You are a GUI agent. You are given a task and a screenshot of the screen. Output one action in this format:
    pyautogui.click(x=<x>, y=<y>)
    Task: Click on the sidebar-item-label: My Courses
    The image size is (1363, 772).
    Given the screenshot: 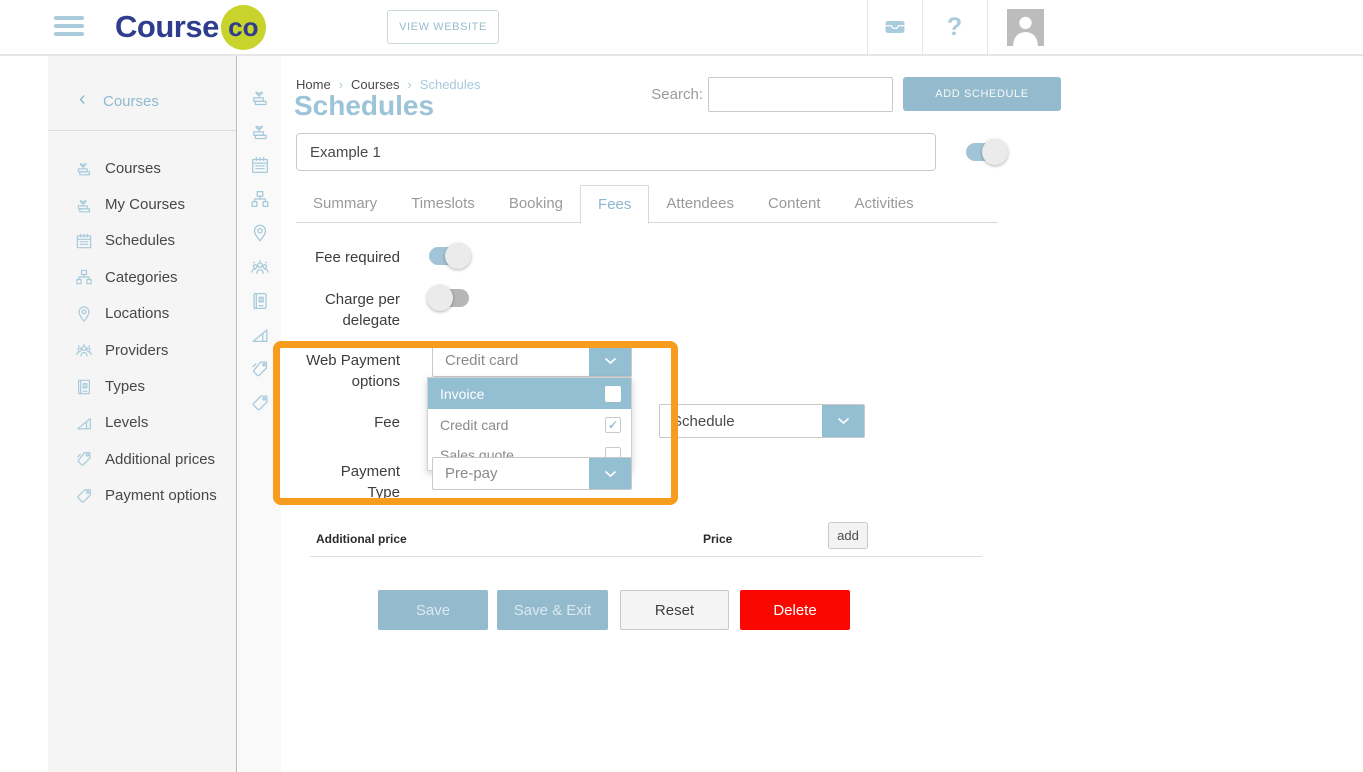 What is the action you would take?
    pyautogui.click(x=145, y=205)
    